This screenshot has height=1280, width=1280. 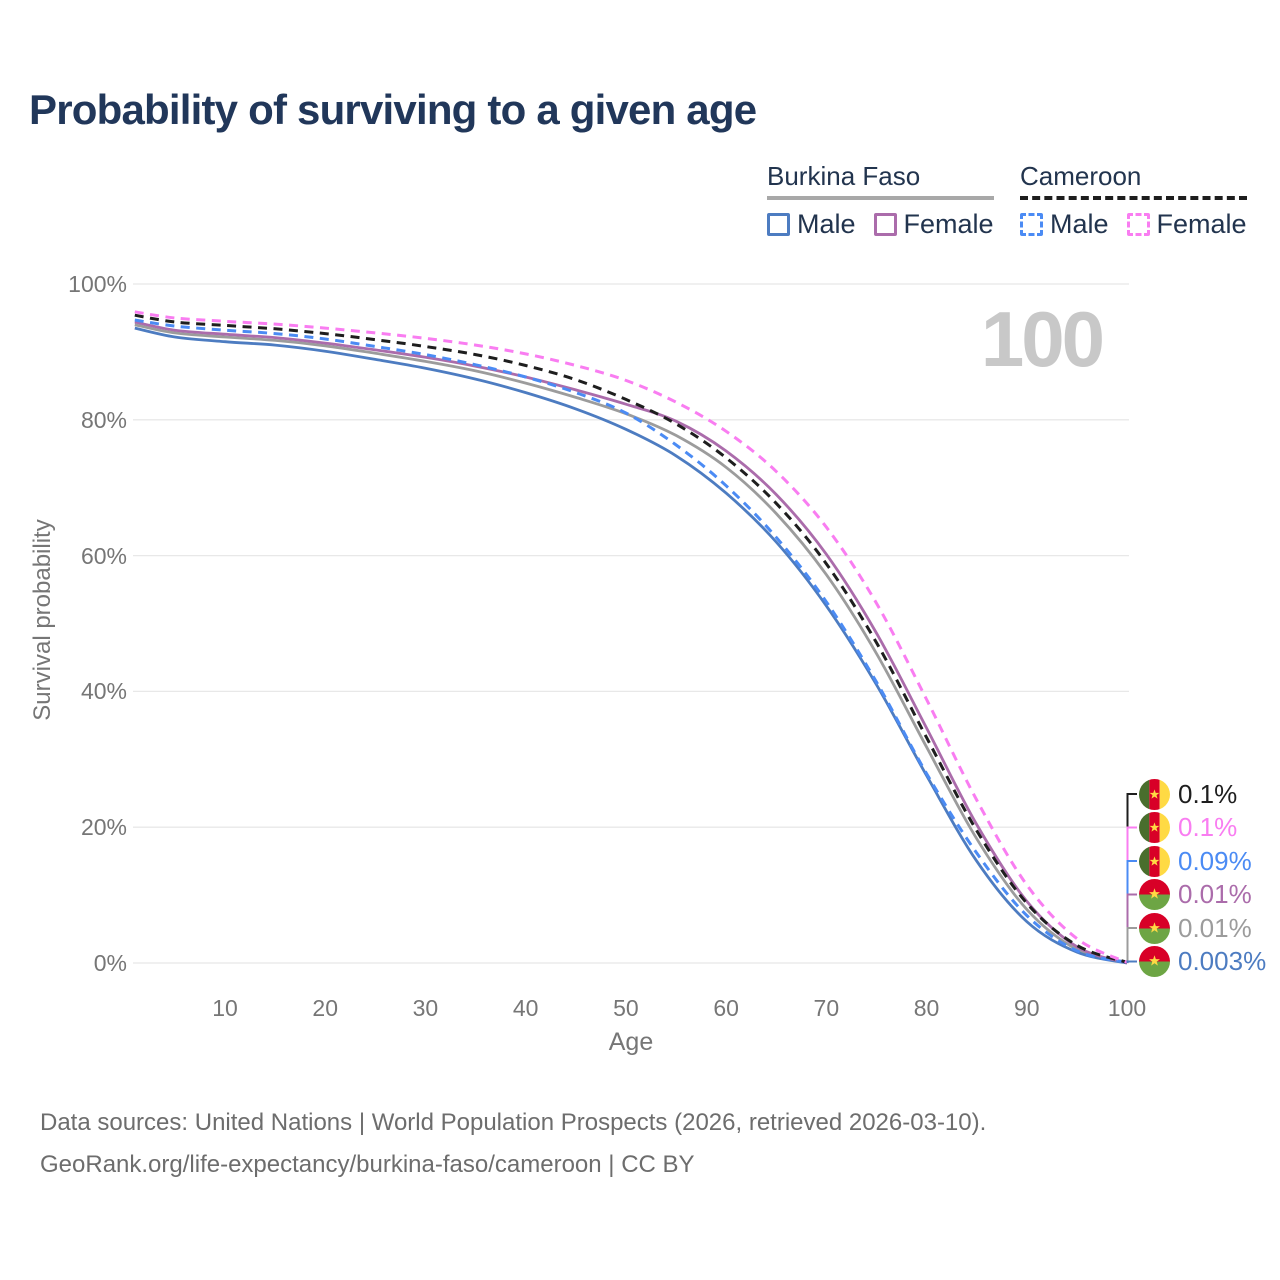 I want to click on legend-group-burkina-faso: Burkina Faso Male Female, so click(x=880, y=200).